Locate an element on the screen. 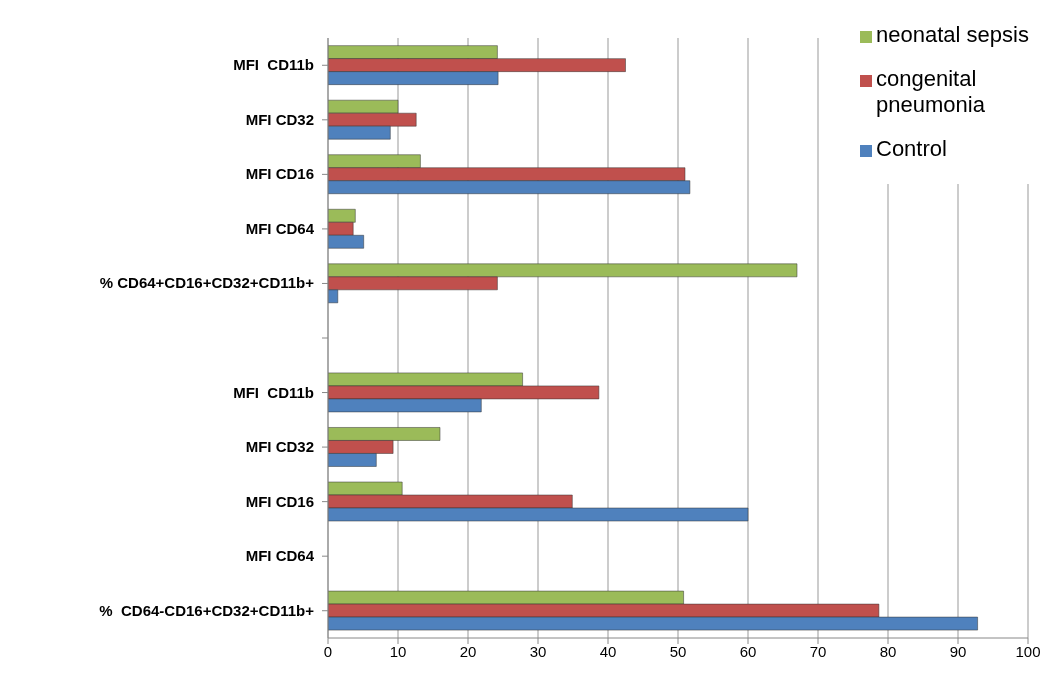 The height and width of the screenshot is (681, 1056). x-tick-label: 40 is located at coordinates (608, 651).